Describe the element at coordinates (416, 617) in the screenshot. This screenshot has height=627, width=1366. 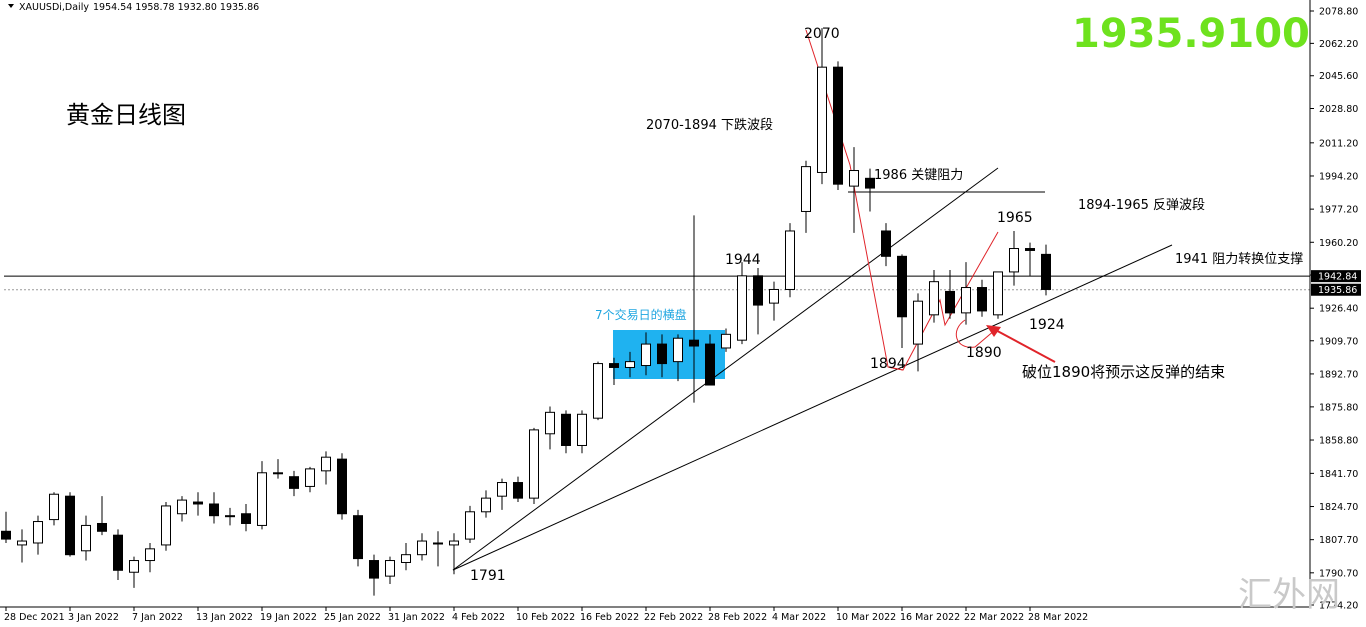
I see `time-tick-label: 31 Jan 2022` at that location.